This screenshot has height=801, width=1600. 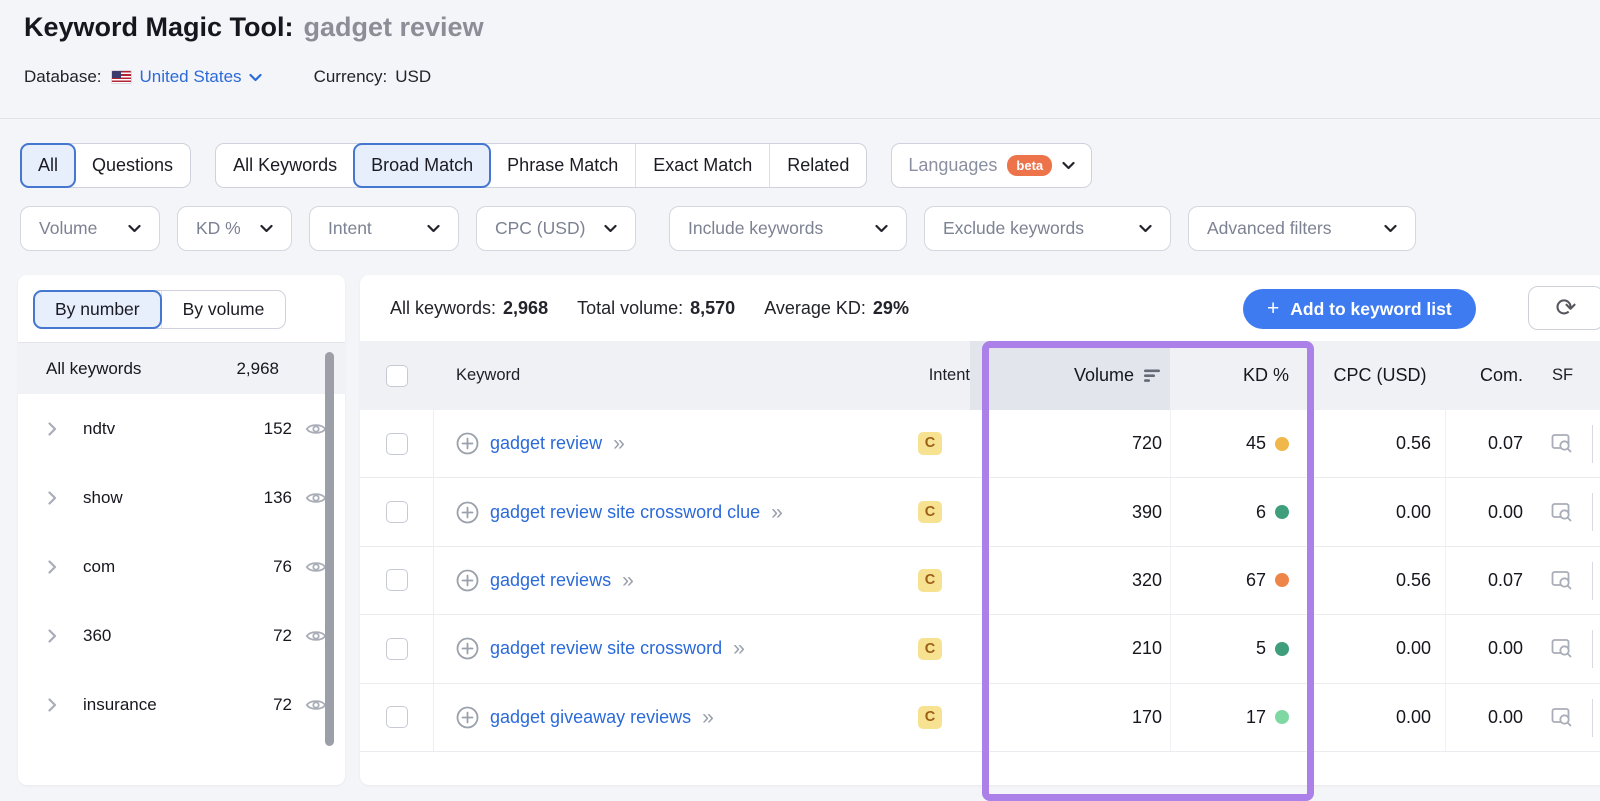 What do you see at coordinates (1146, 443) in the screenshot?
I see `volume-cell: 720` at bounding box center [1146, 443].